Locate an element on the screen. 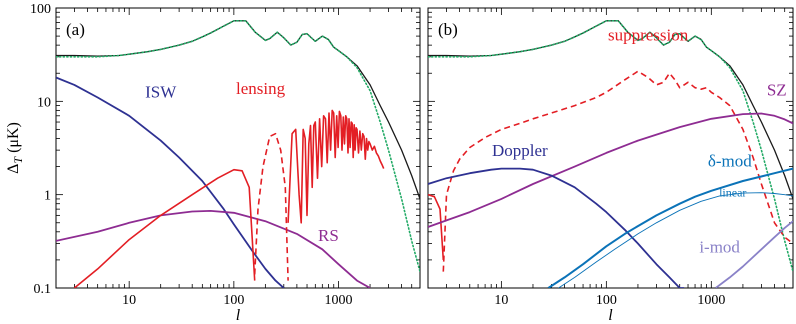 The height and width of the screenshot is (324, 796). y-tick-label: 1 is located at coordinates (47, 196).